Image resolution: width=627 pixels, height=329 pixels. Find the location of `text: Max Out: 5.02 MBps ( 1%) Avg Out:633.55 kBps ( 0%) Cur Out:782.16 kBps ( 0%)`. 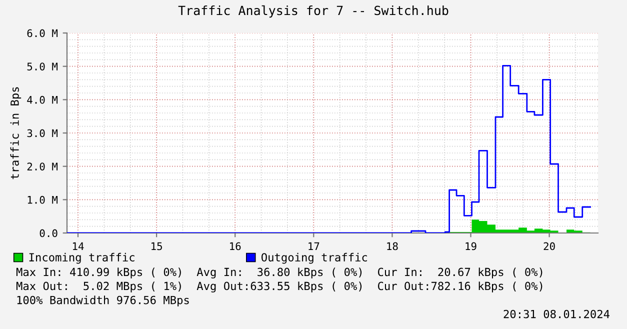

text: Max Out: 5.02 MBps ( 1%) Avg Out:633.55 kBps ( 0%) Cur Out:782.16 kBps ( 0%) is located at coordinates (279, 287).